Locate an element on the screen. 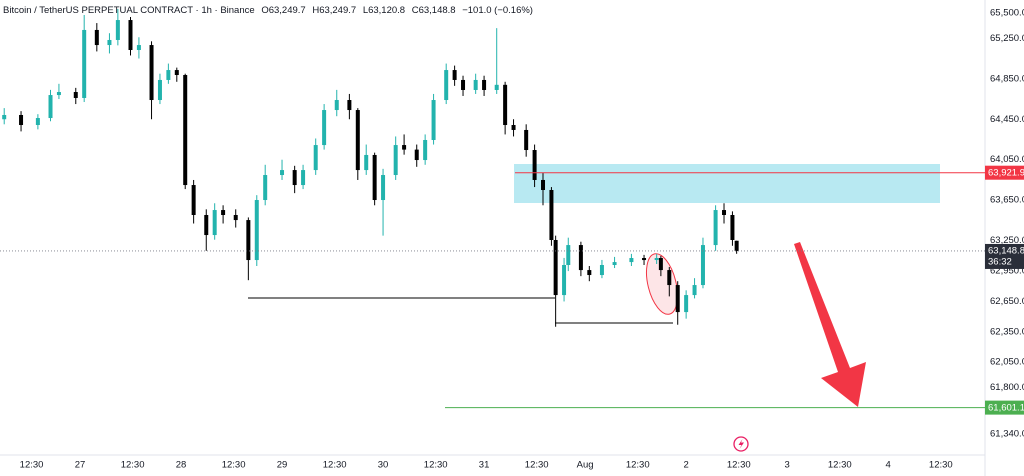 The width and height of the screenshot is (1024, 476). y-tick-label: 64,050.0 is located at coordinates (1007, 159).